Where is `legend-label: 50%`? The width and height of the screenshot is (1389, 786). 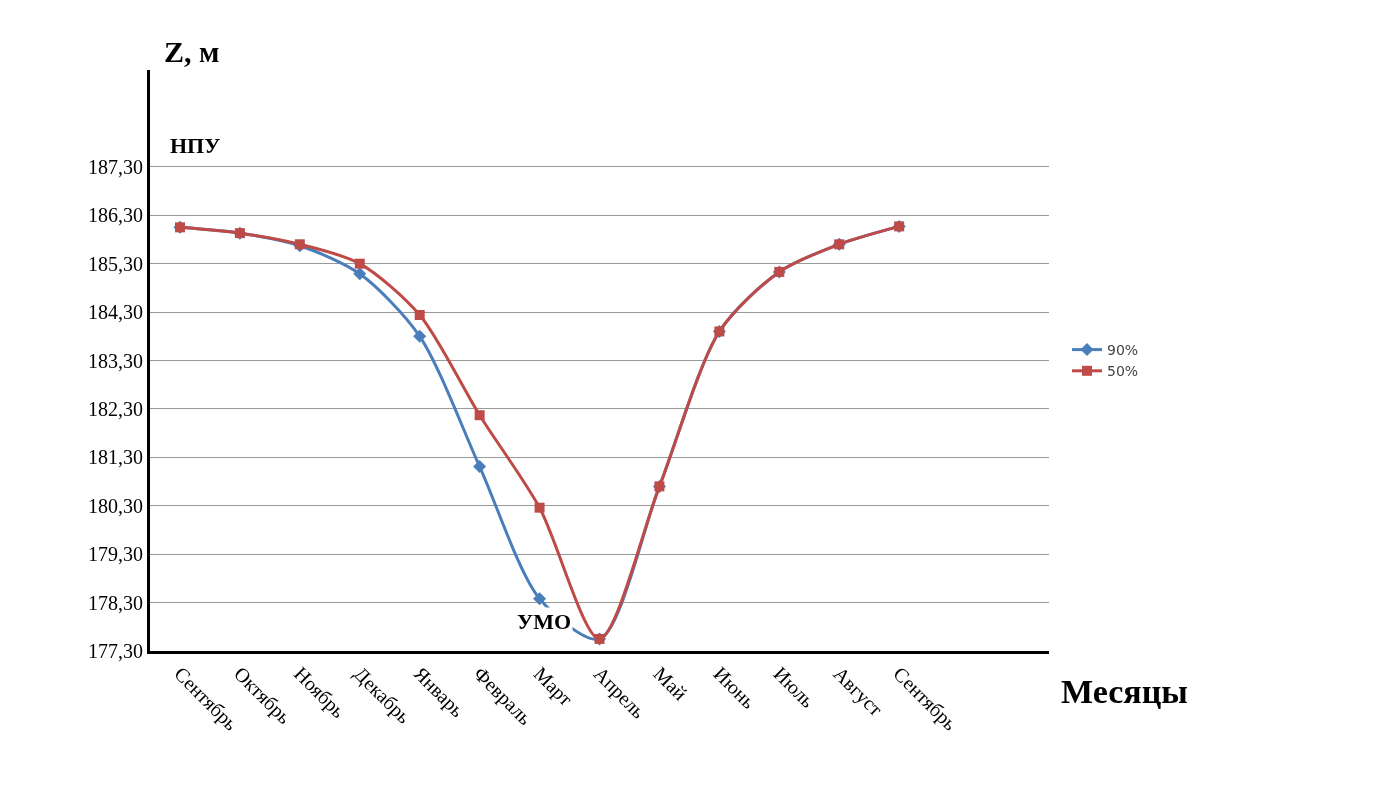 legend-label: 50% is located at coordinates (1122, 371).